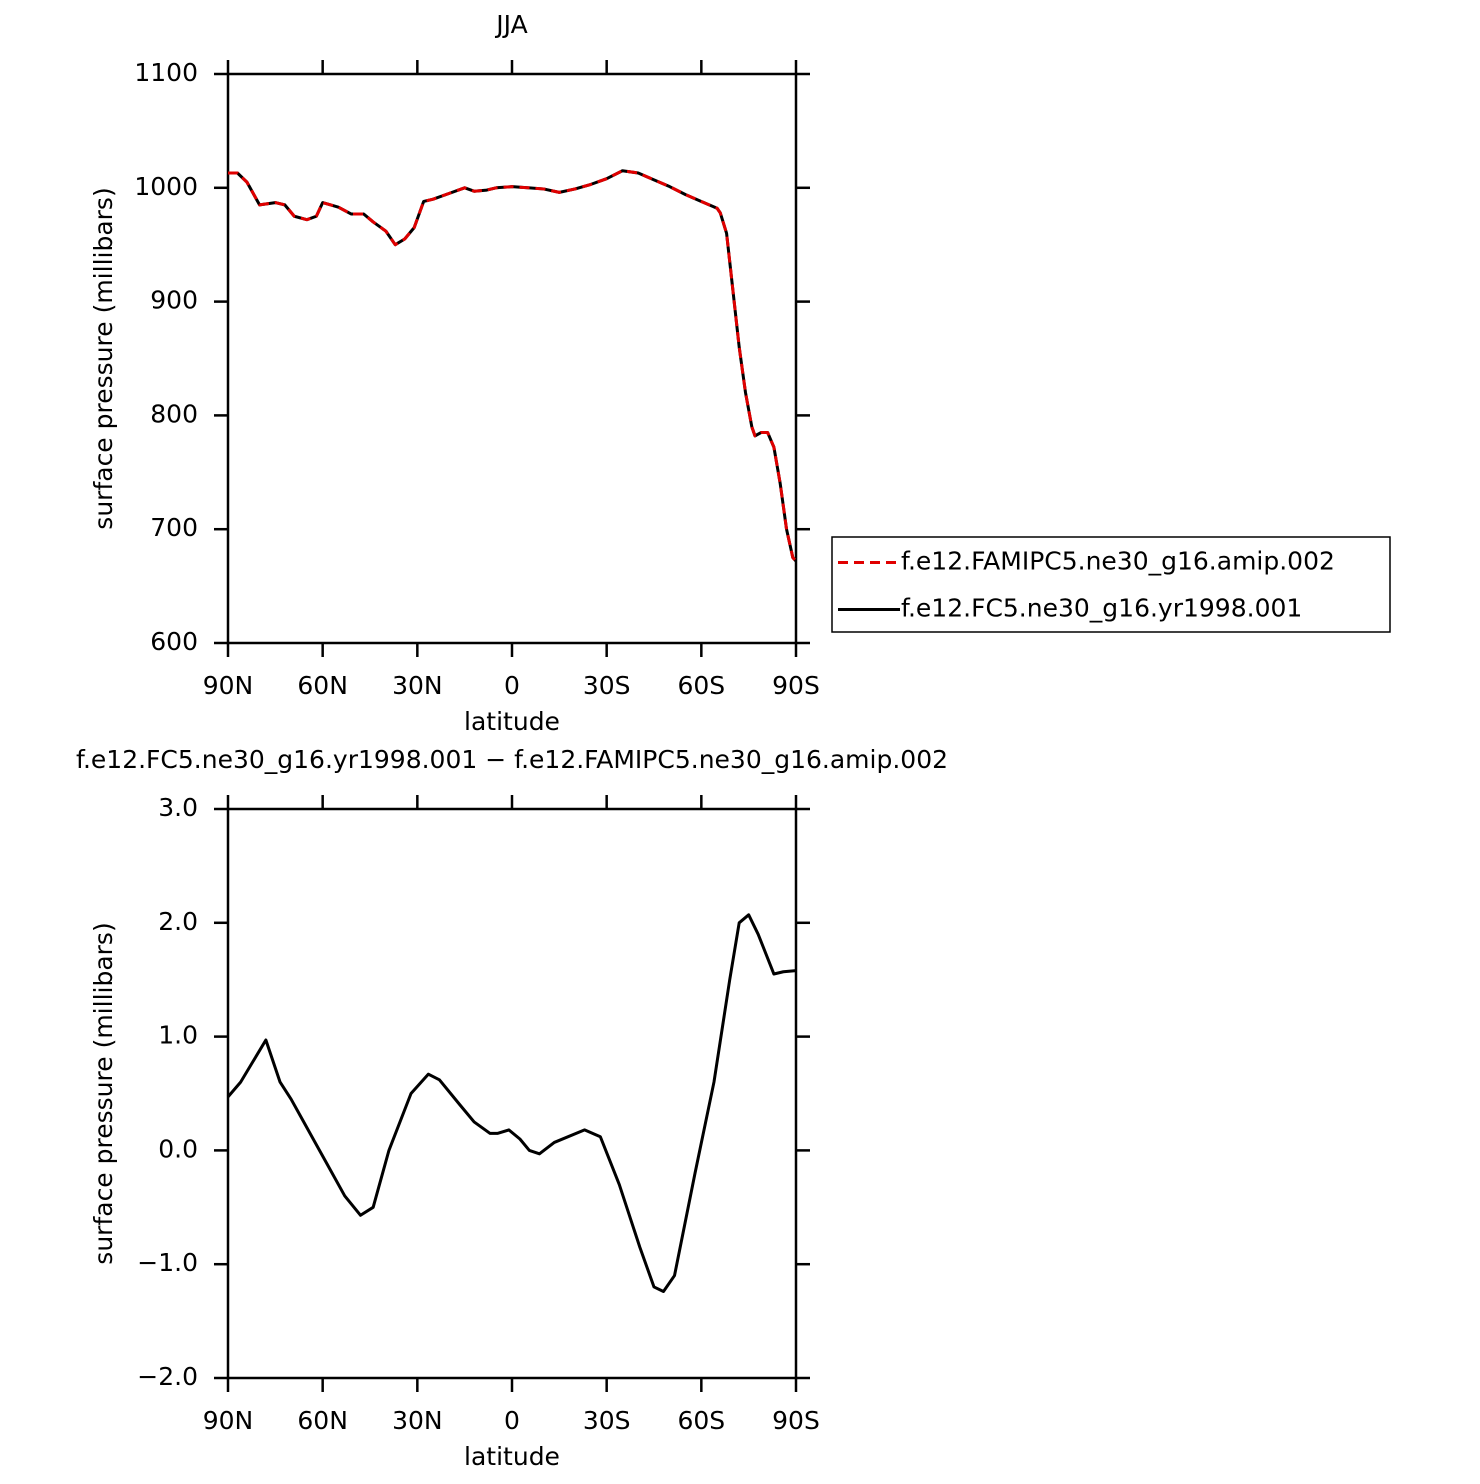  Describe the element at coordinates (1111, 584) in the screenshot. I see `legend-box` at that location.